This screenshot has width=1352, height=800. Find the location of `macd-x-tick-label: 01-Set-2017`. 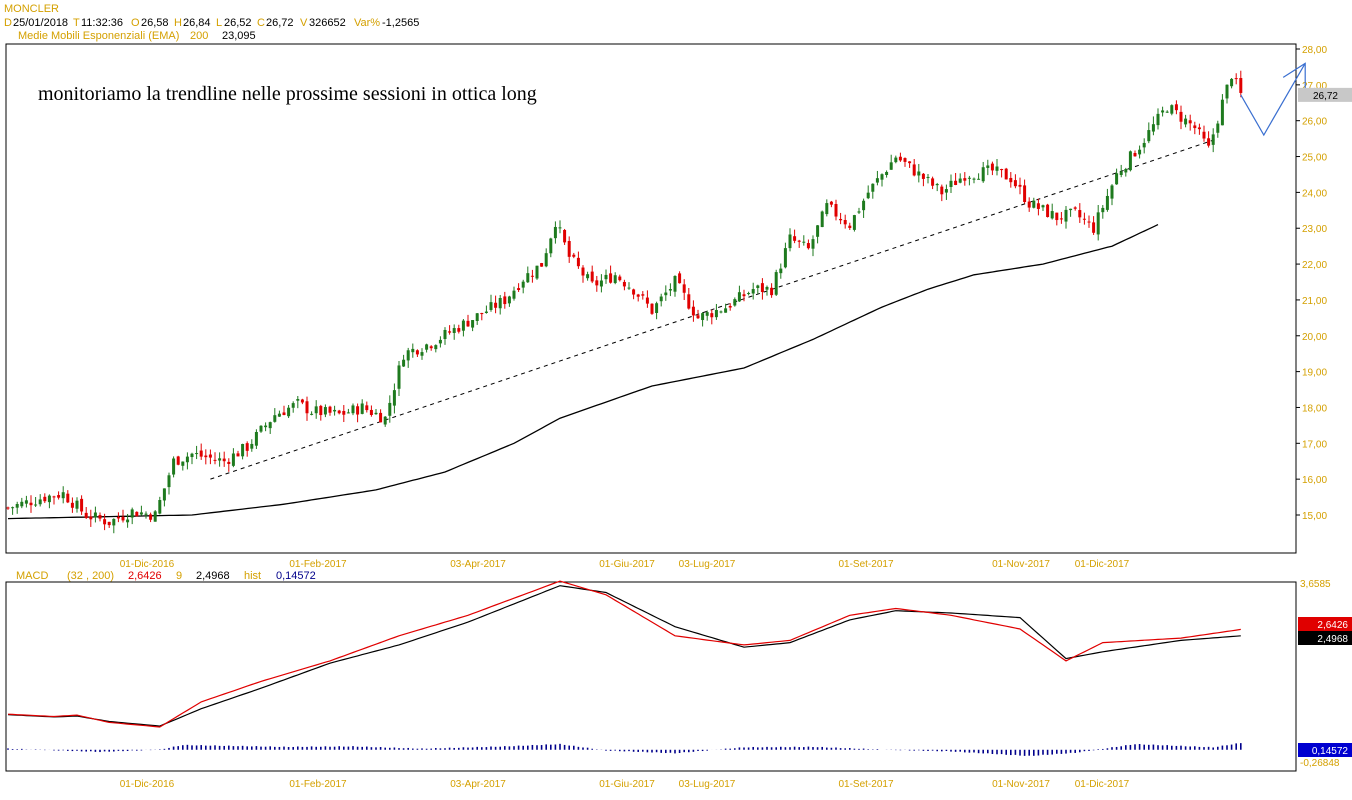

macd-x-tick-label: 01-Set-2017 is located at coordinates (865, 784).